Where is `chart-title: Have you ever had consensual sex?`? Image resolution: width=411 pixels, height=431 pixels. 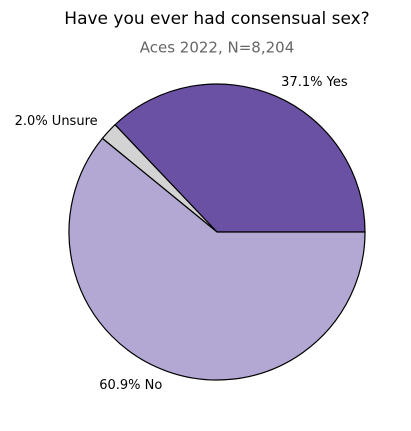 chart-title: Have you ever had consensual sex? is located at coordinates (216, 19).